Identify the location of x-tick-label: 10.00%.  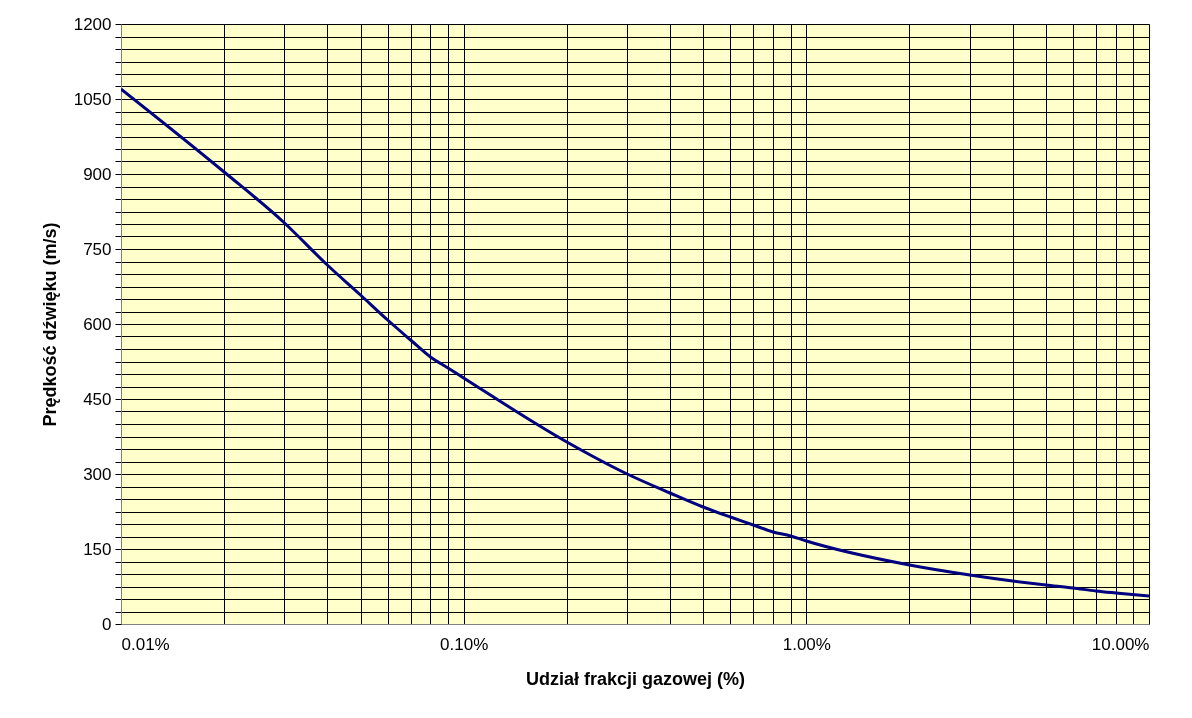
(1120, 644).